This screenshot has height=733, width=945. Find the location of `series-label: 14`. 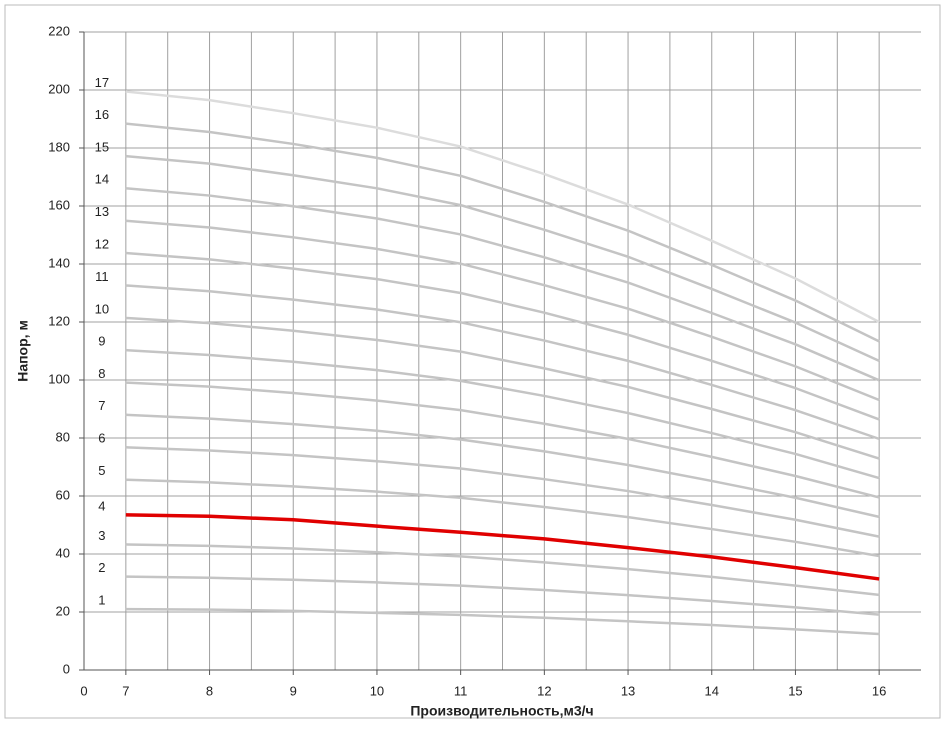

series-label: 14 is located at coordinates (102, 179).